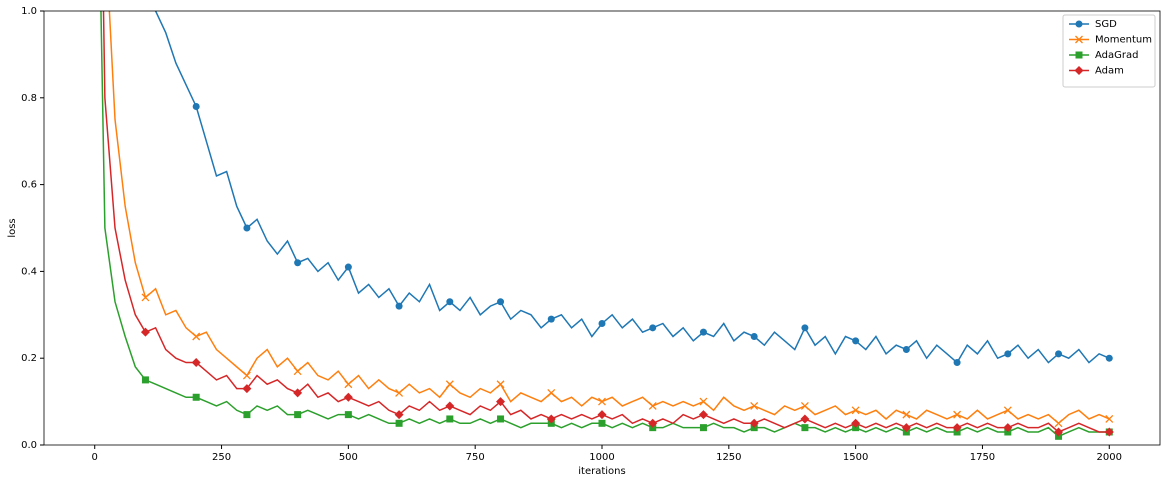 This screenshot has height=484, width=1170. Describe the element at coordinates (1109, 71) in the screenshot. I see `legend-label: Adam` at that location.